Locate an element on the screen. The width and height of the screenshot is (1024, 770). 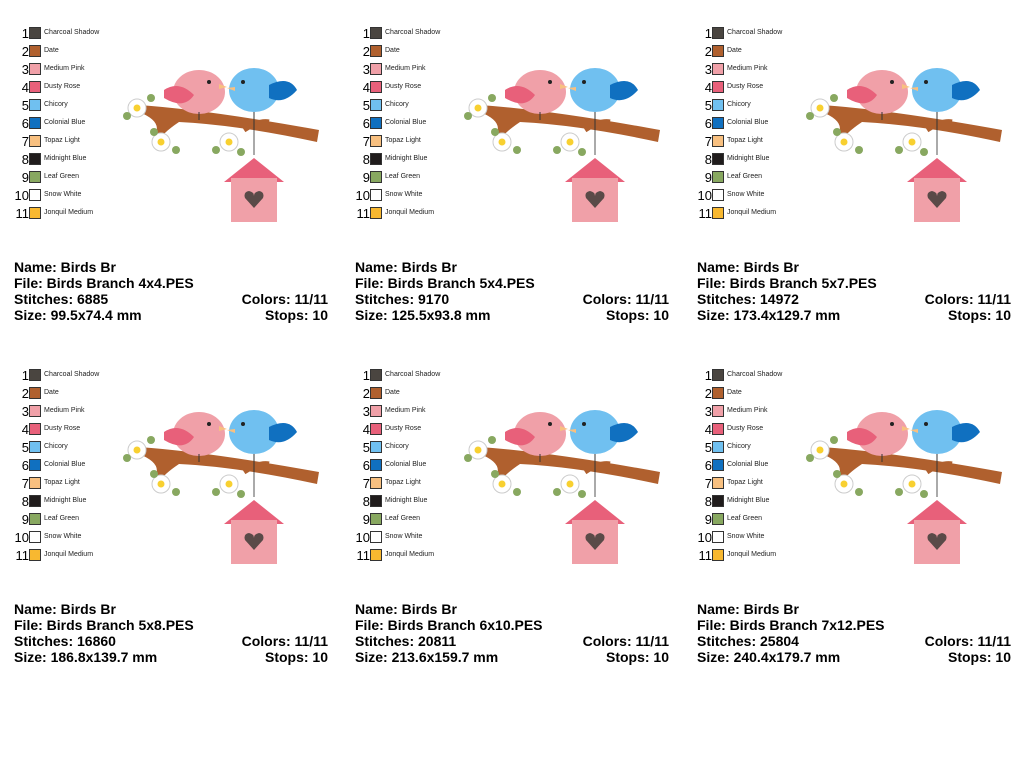
color-number: 5 is located at coordinates (708, 105).